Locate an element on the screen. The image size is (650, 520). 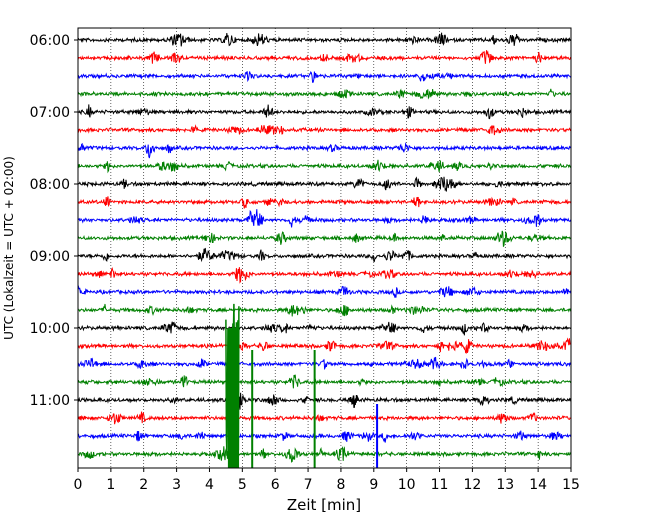
event-burst-fill is located at coordinates (233, 398).